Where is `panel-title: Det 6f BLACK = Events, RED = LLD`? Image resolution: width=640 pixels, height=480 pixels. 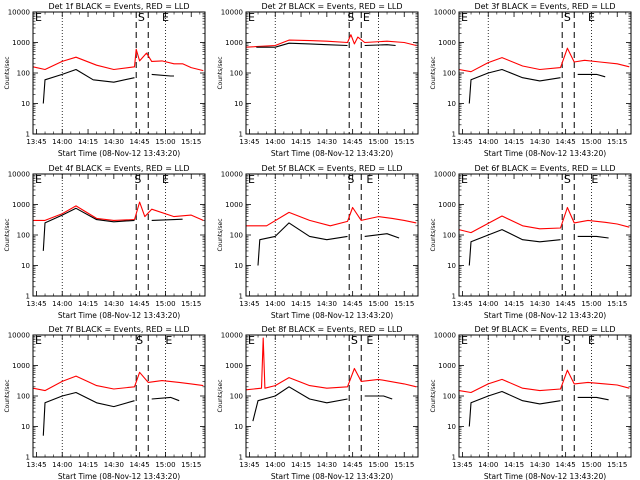
panel-title: Det 6f BLACK = Events, RED = LLD is located at coordinates (544, 168).